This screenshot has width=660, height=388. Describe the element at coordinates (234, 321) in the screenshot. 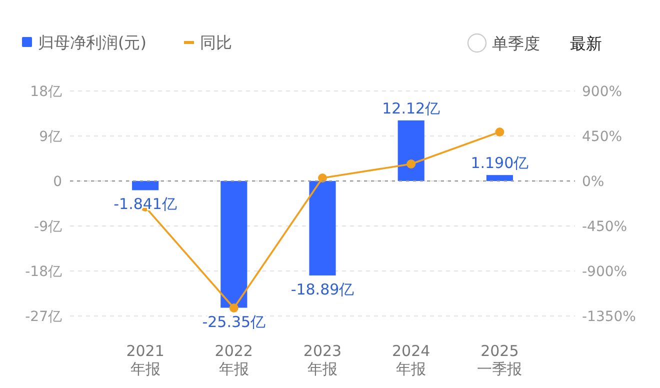

I see `data-label: -25.35亿` at that location.